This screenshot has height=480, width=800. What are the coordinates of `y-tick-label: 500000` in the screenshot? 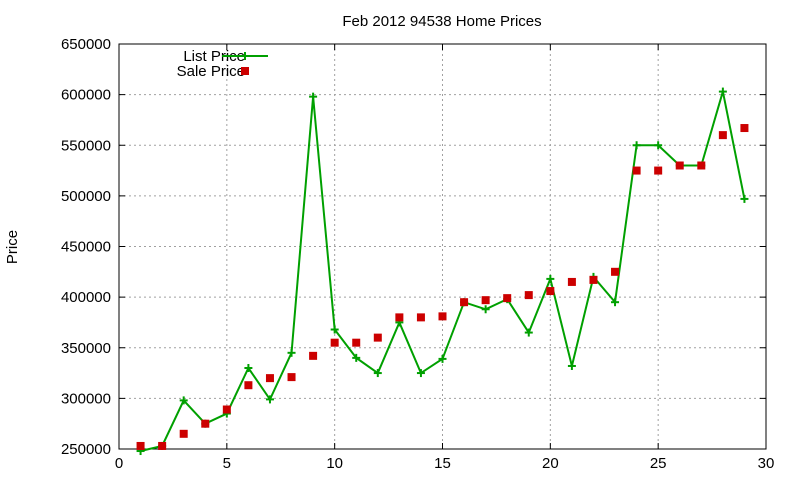 It's located at (86, 196).